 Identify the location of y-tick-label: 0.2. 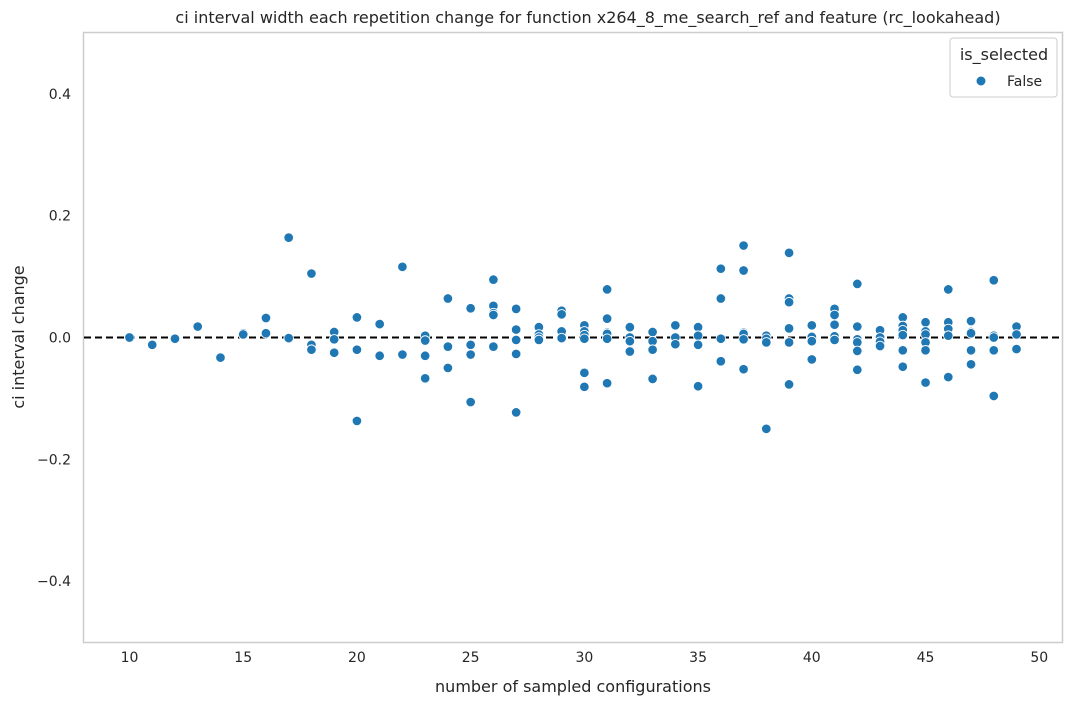
(60, 217).